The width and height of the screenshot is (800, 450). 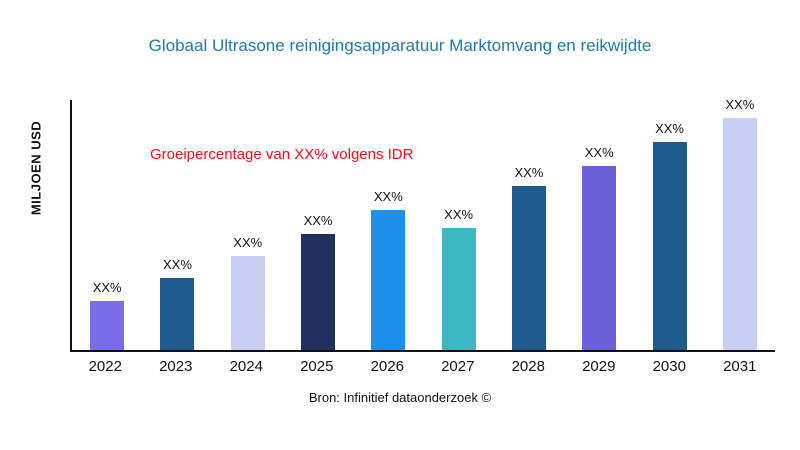 What do you see at coordinates (387, 366) in the screenshot?
I see `x-tick-2026: 2026` at bounding box center [387, 366].